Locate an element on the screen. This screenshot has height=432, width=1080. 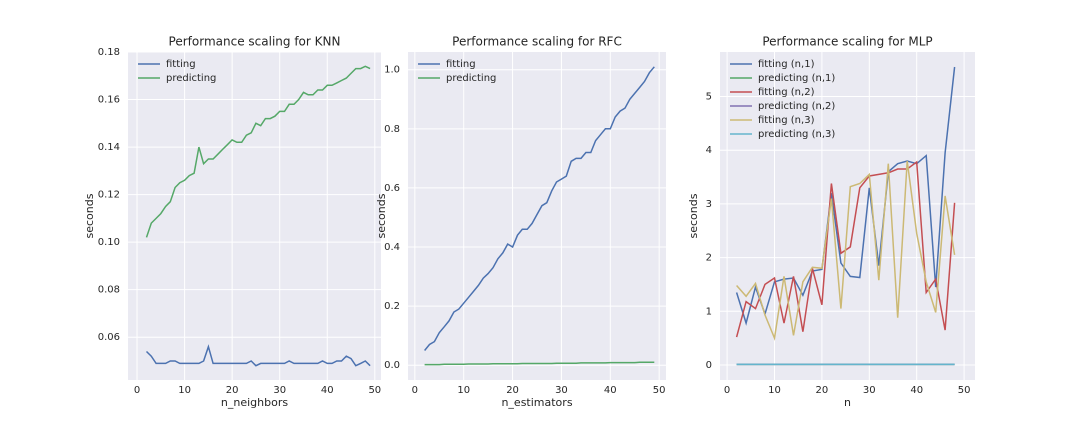
legend-label: predicting (n,2) is located at coordinates (796, 106).